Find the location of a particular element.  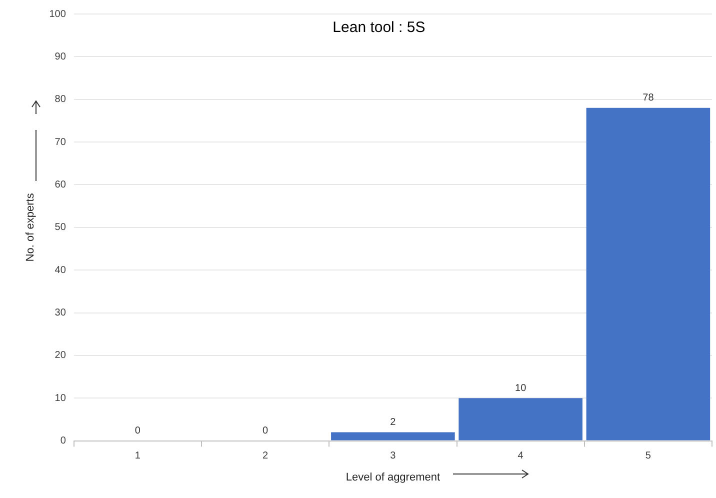

data-label: 78 is located at coordinates (648, 98).